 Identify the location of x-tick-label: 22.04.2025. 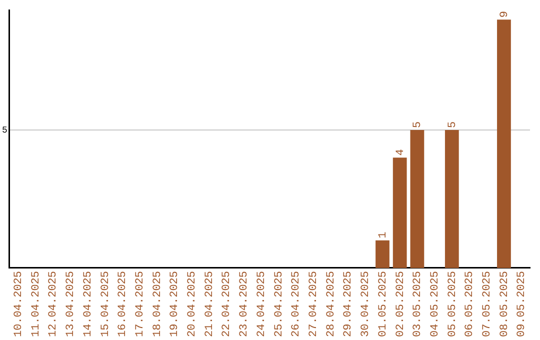
(227, 304).